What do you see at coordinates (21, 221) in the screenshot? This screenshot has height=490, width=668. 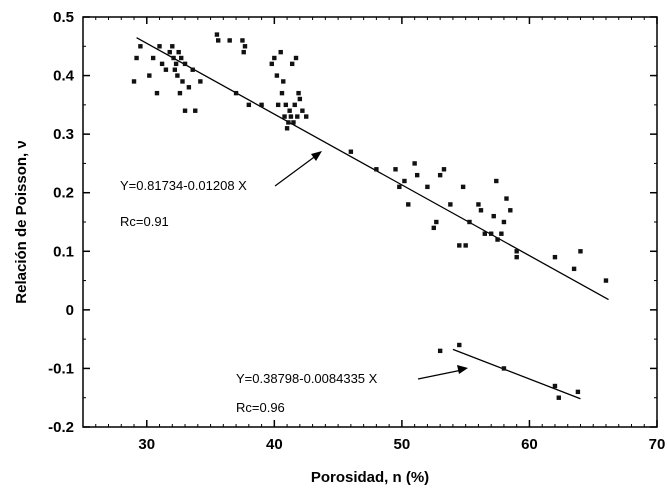 I see `y-axis-label: Relación de Poisson, ν` at bounding box center [21, 221].